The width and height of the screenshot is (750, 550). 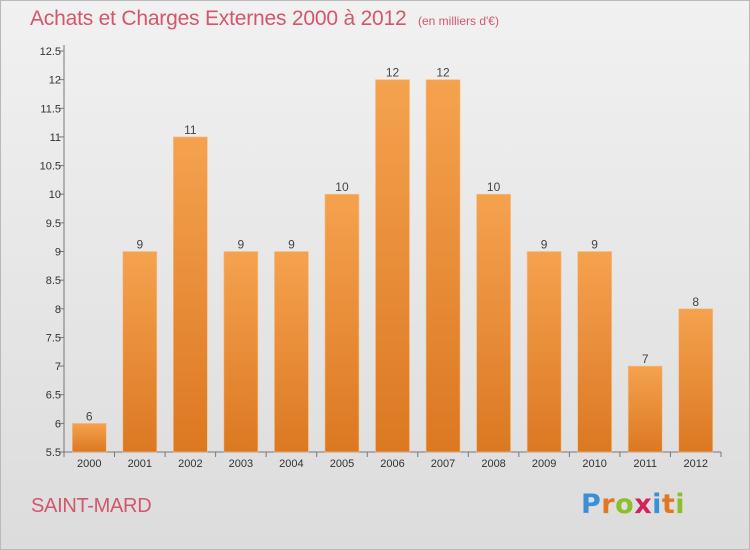 I want to click on bar-2008, so click(x=493, y=323).